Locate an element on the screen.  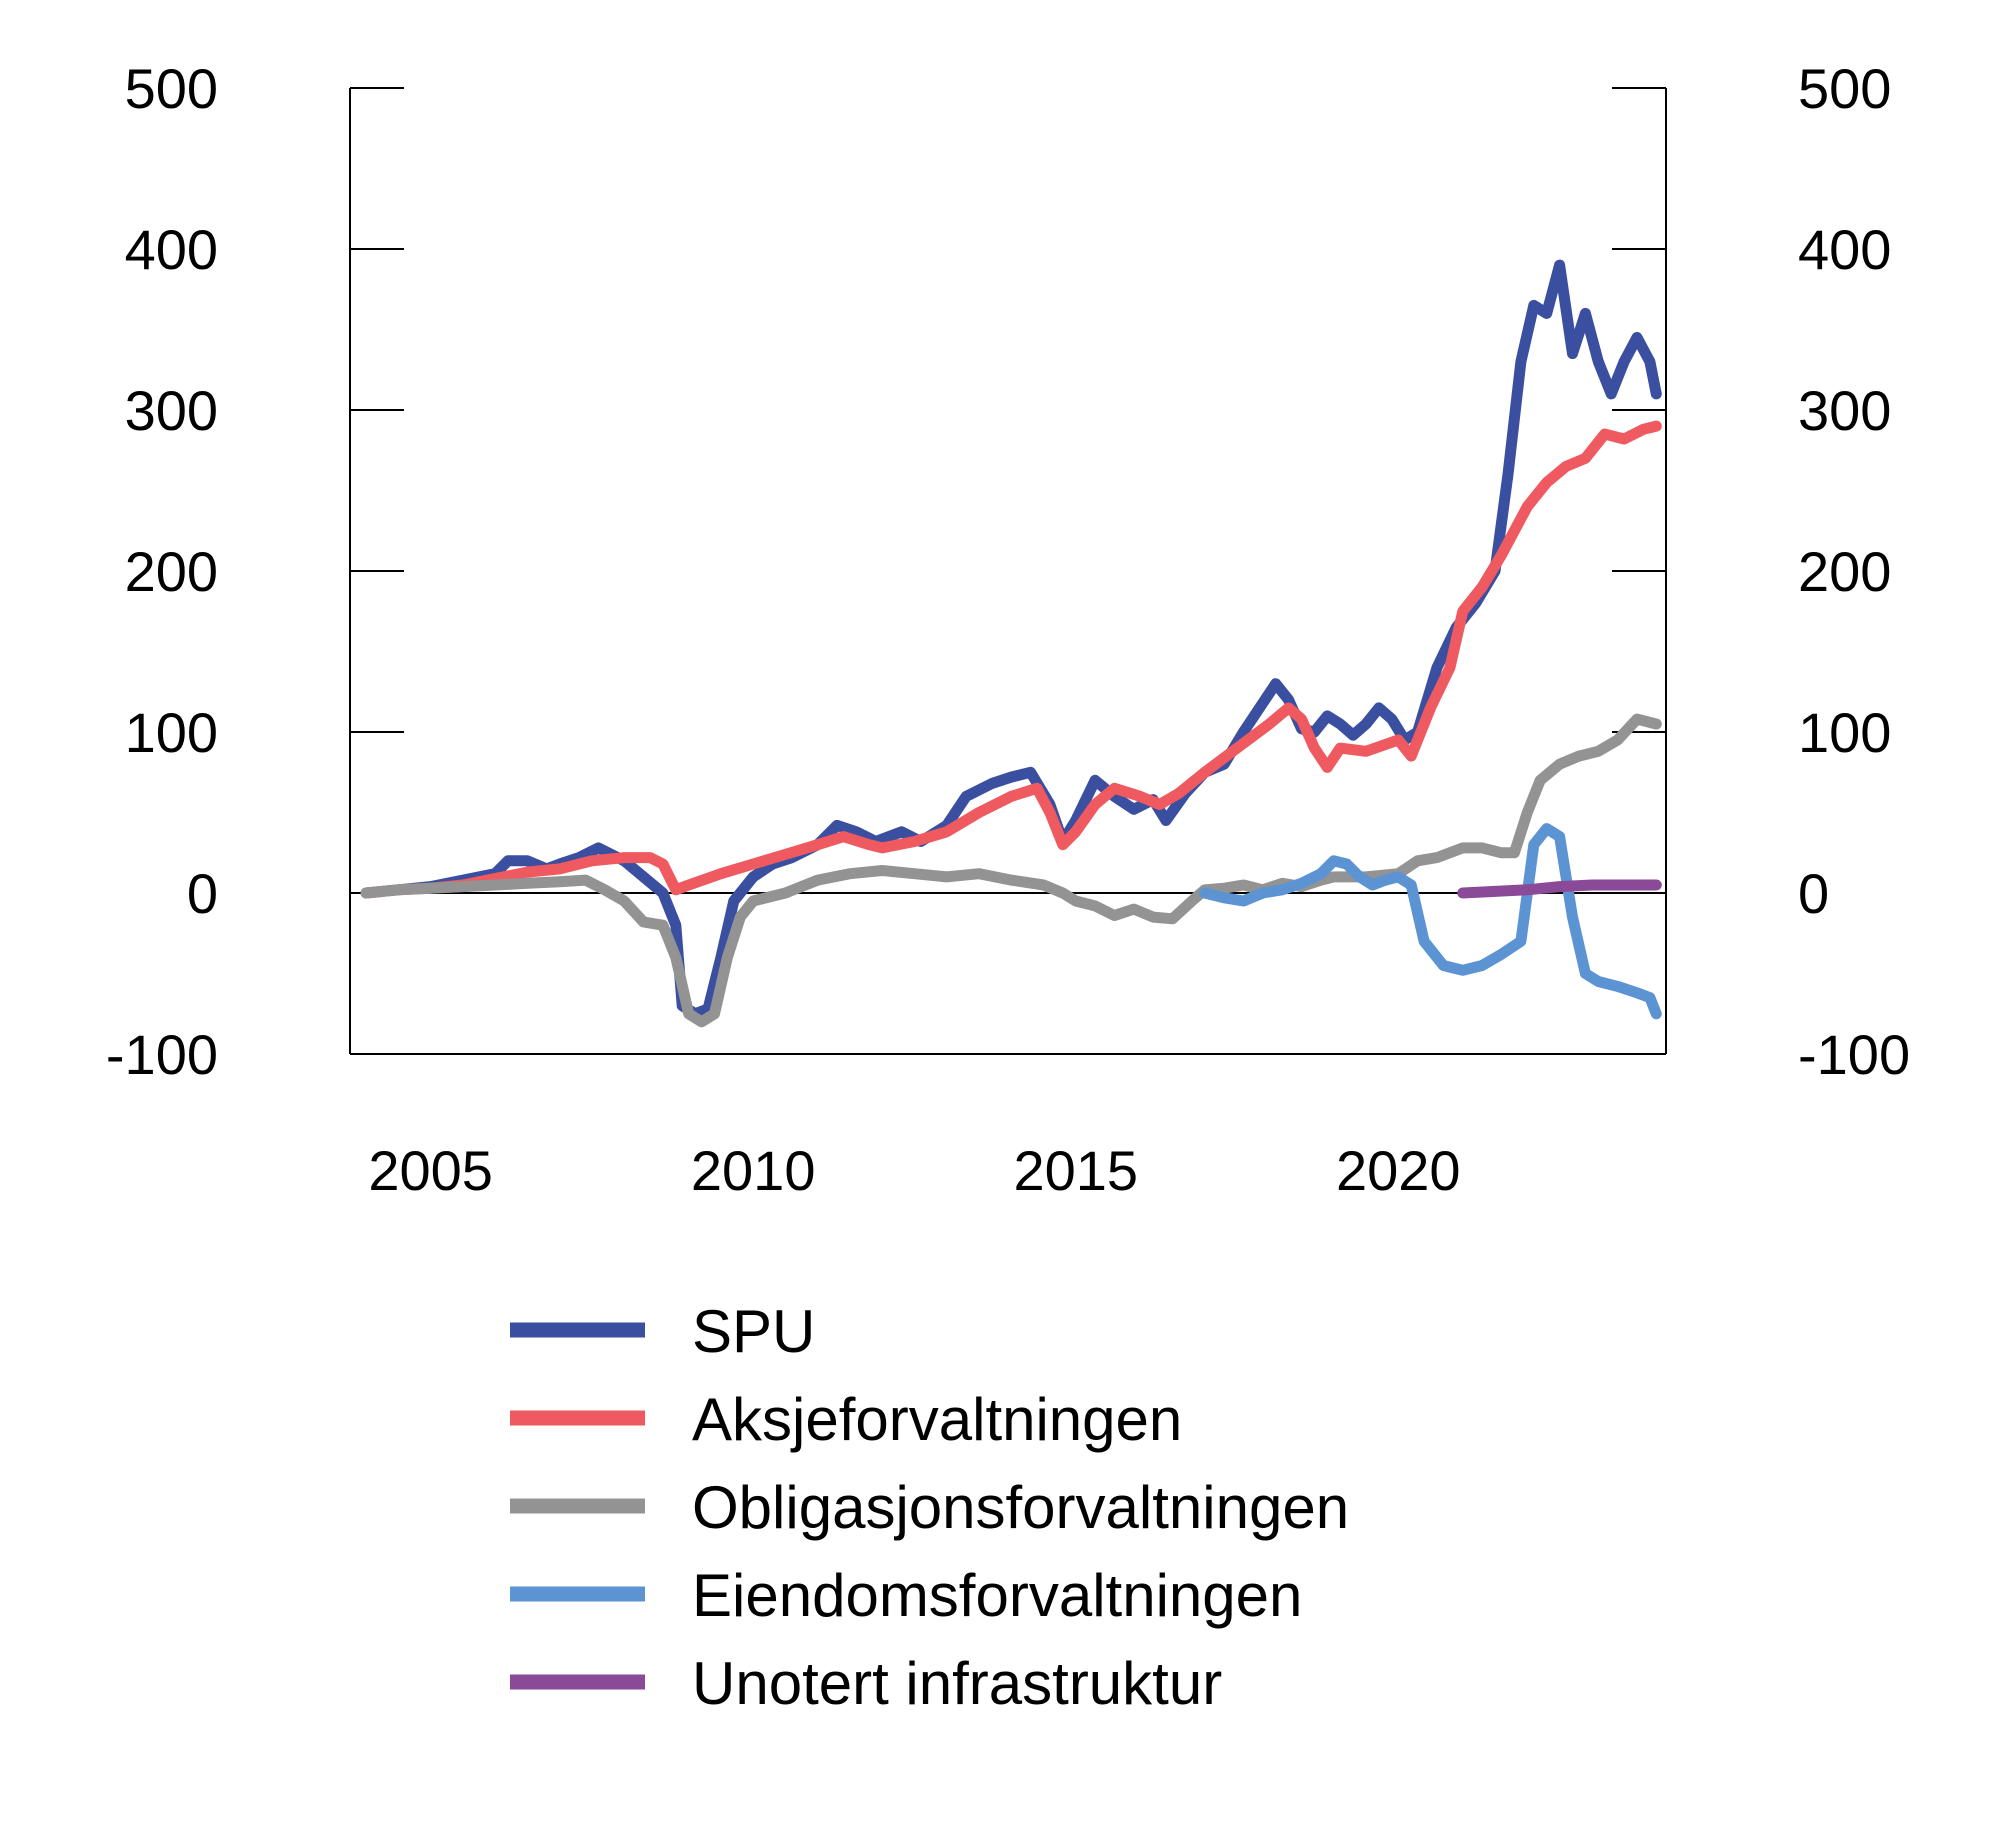
y-tick-label-left: 200 is located at coordinates (171, 571).